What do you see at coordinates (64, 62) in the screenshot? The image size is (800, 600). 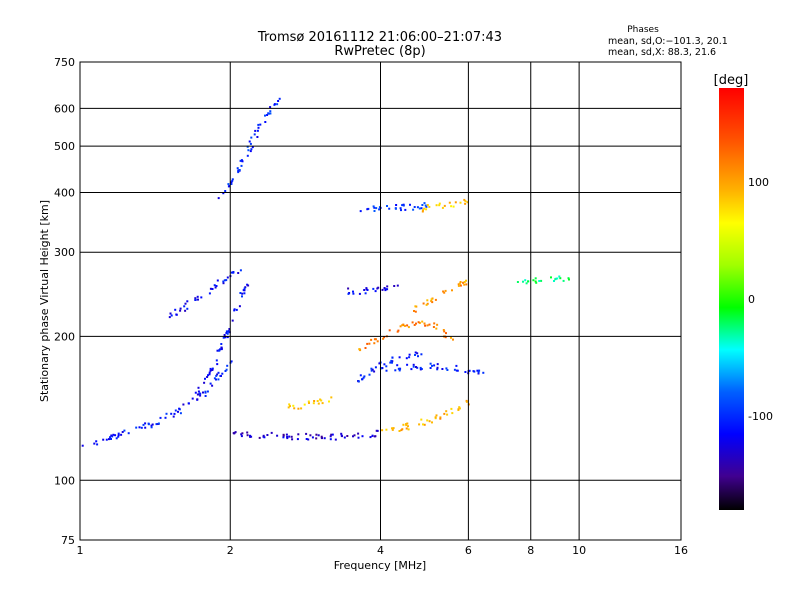 I see `y-tick-label: 750` at bounding box center [64, 62].